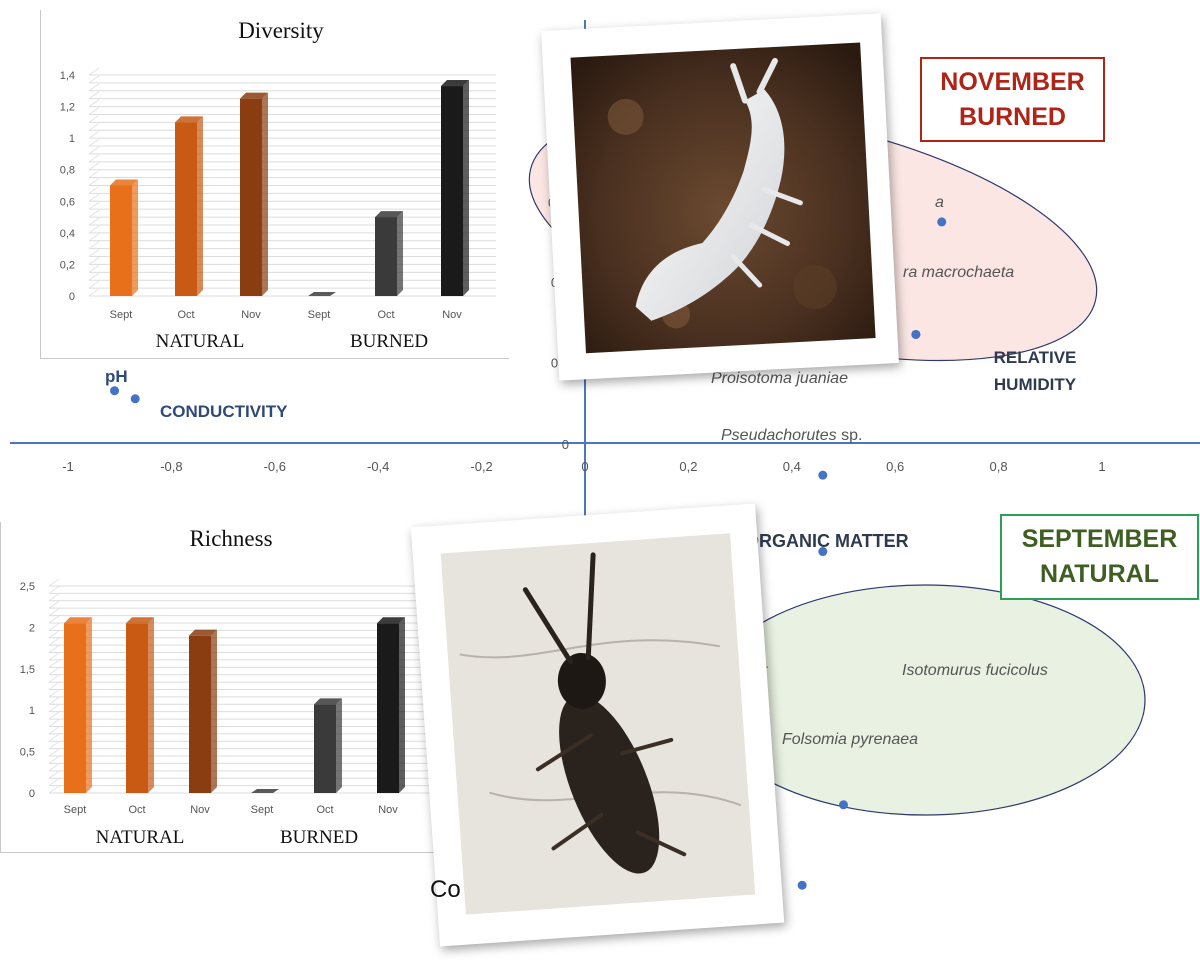 The height and width of the screenshot is (971, 1200). Describe the element at coordinates (67, 265) in the screenshot. I see `y-tick-label: 0,2` at that location.